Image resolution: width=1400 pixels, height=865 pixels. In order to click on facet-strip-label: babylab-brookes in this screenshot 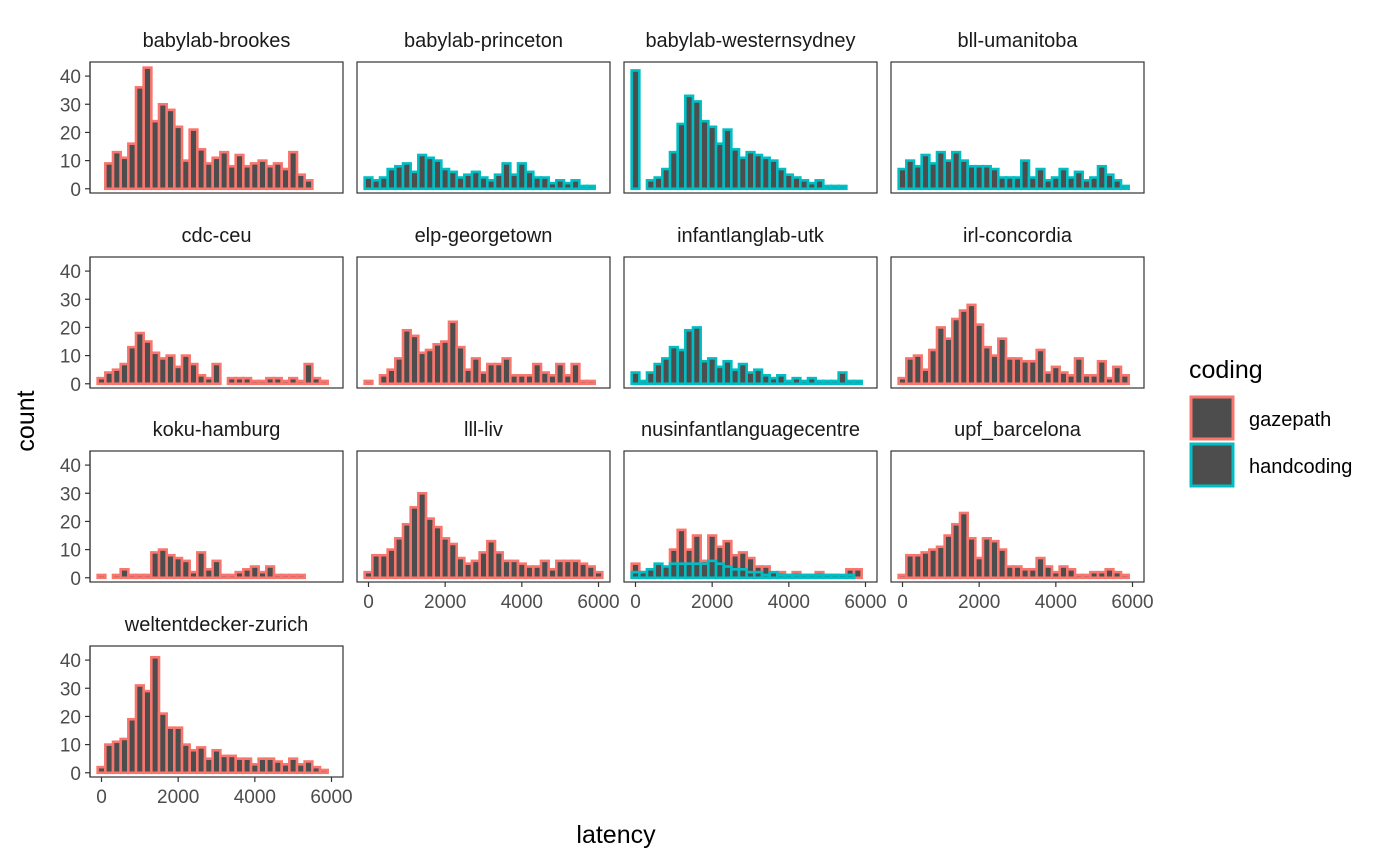, I will do `click(217, 41)`.